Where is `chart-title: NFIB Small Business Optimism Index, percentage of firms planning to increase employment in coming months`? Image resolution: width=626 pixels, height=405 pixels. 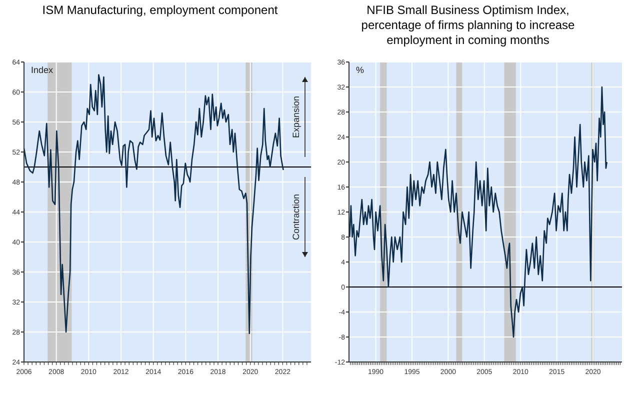
chart-title: NFIB Small Business Optimism Index, percentage of firms planning to increase employment in coming months is located at coordinates (468, 25).